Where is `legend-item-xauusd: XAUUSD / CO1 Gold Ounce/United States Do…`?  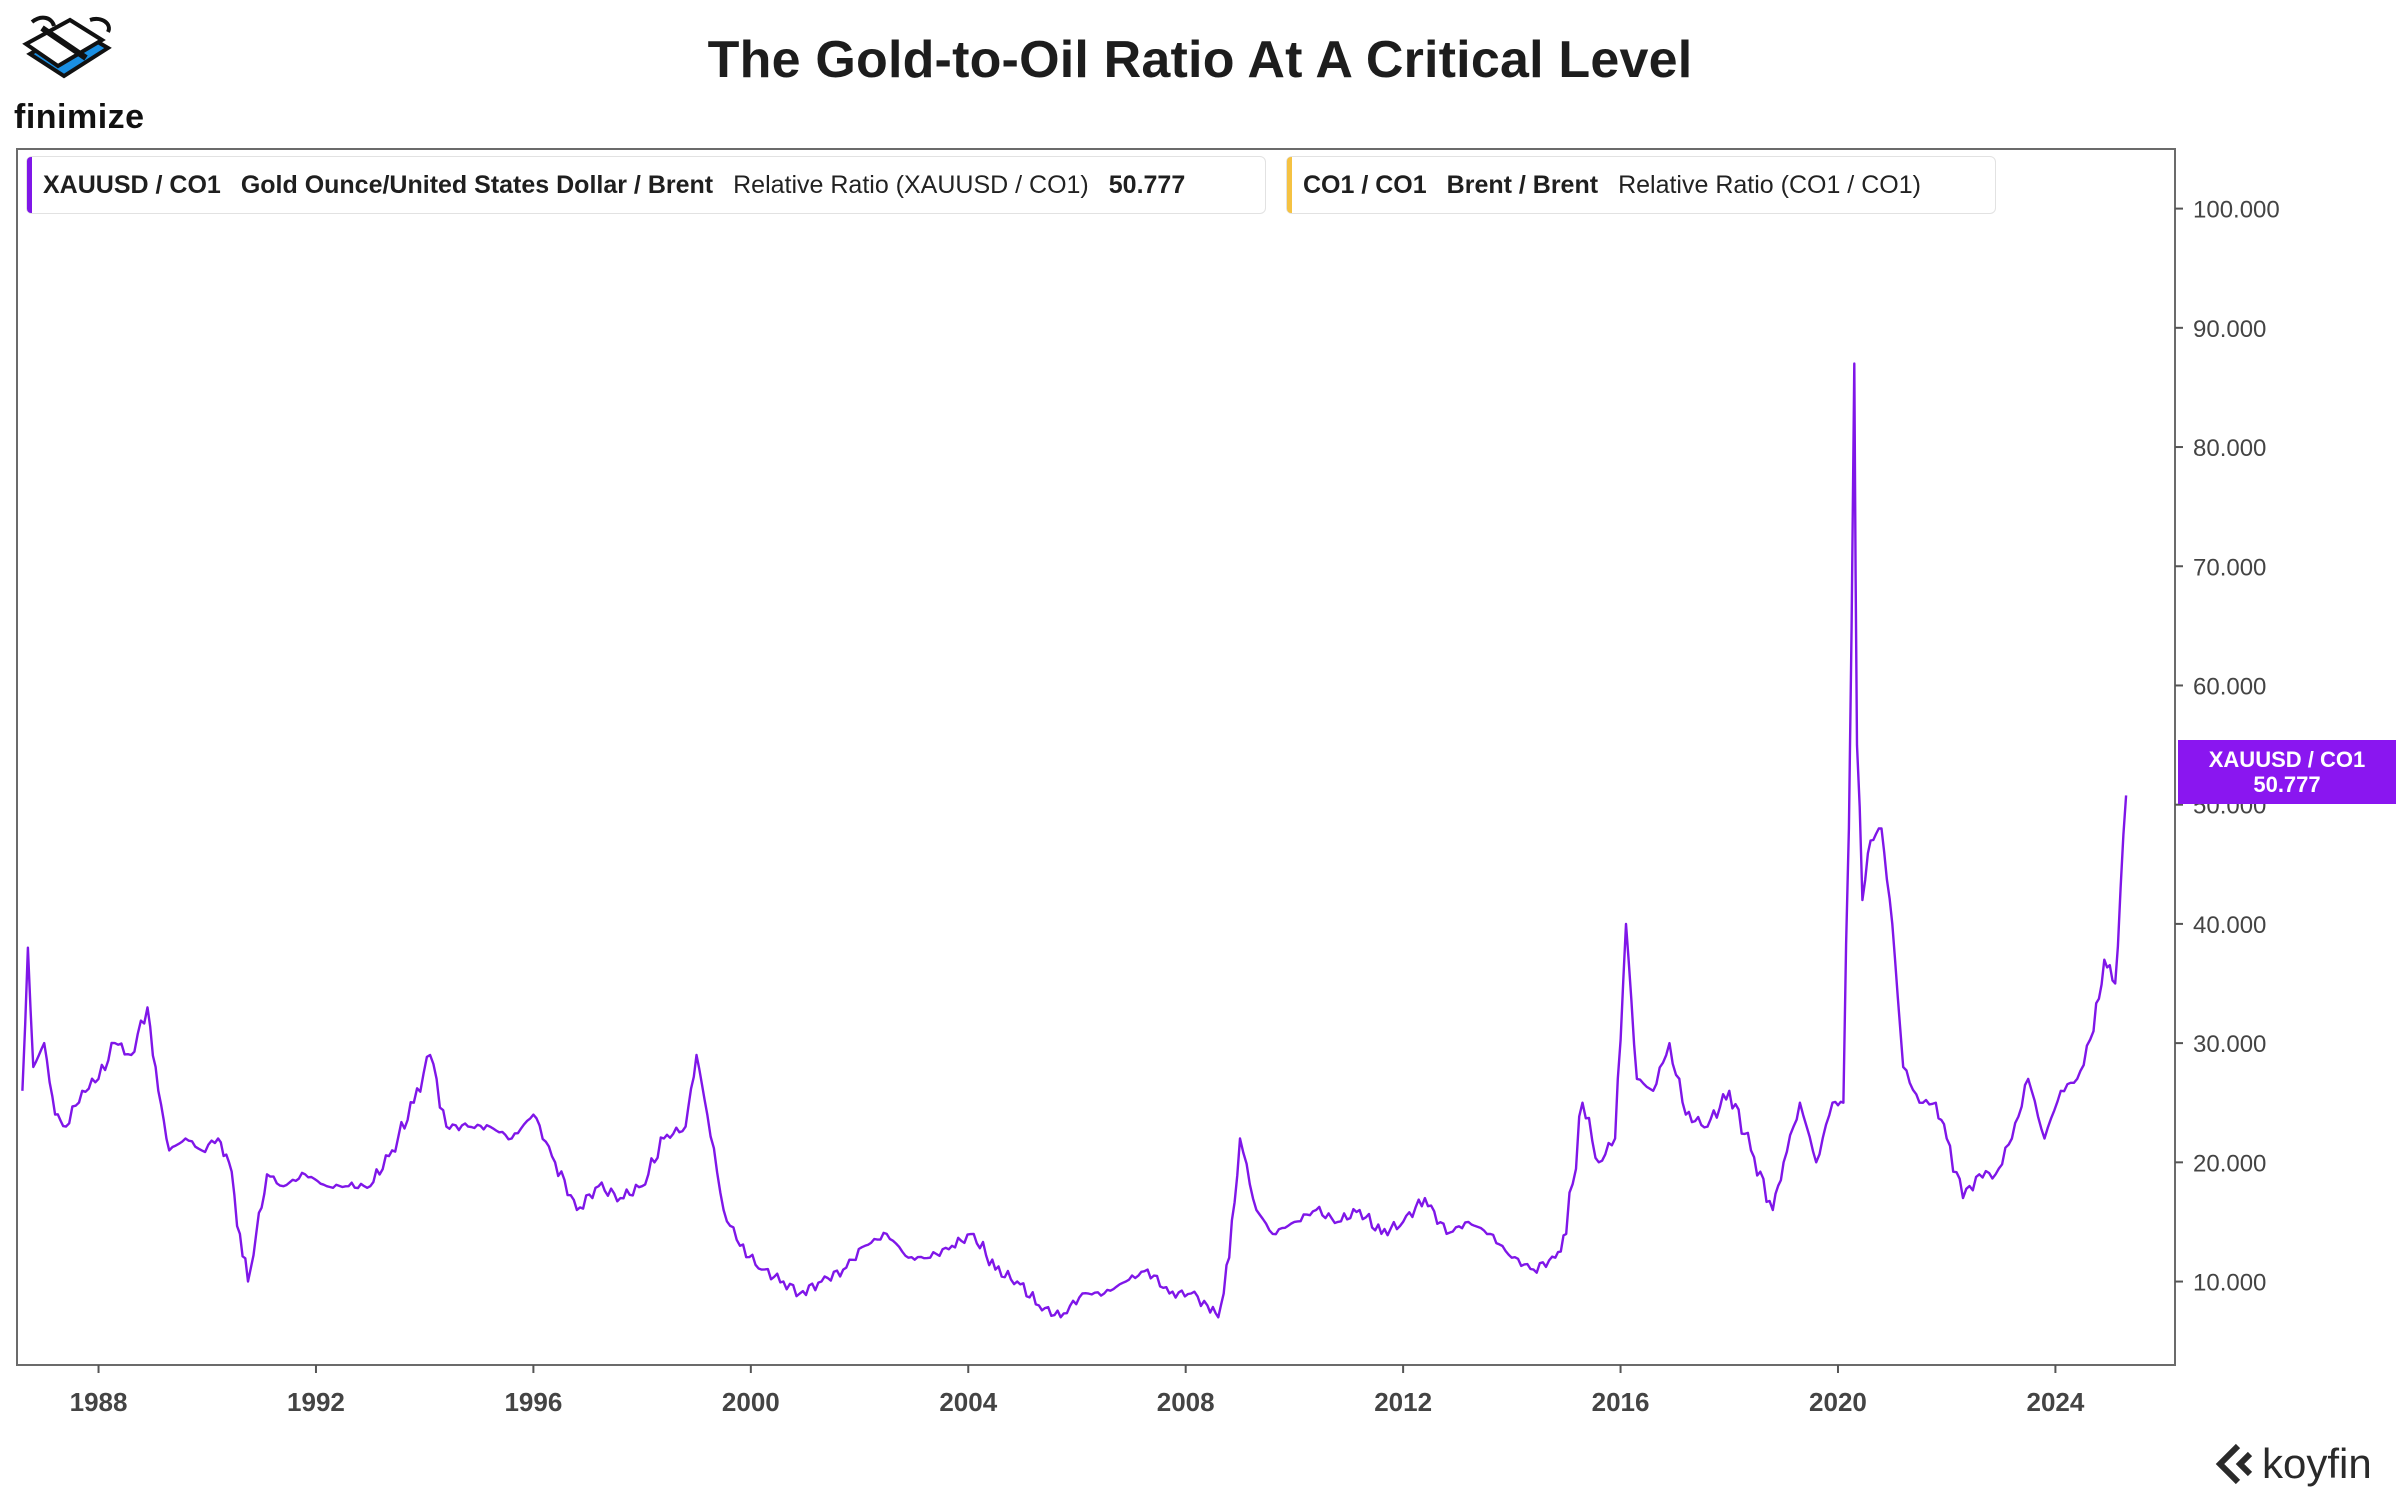 legend-item-xauusd: XAUUSD / CO1 Gold Ounce/United States Do… is located at coordinates (646, 185).